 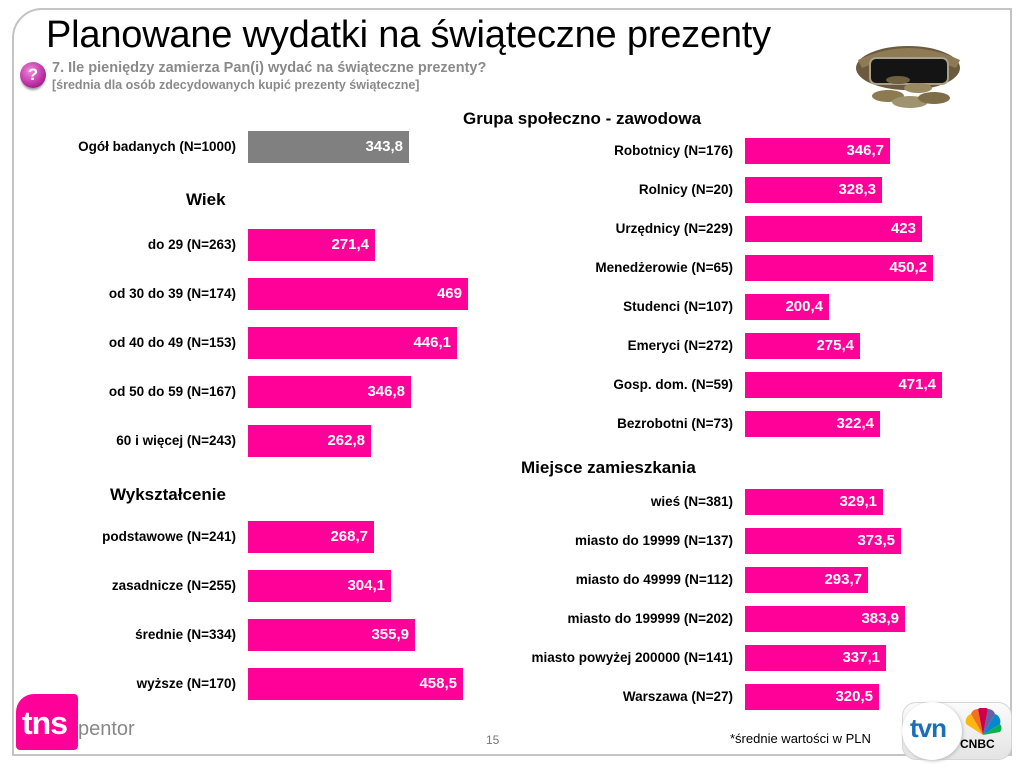 What do you see at coordinates (384, 146) in the screenshot?
I see `data-label: 343,8` at bounding box center [384, 146].